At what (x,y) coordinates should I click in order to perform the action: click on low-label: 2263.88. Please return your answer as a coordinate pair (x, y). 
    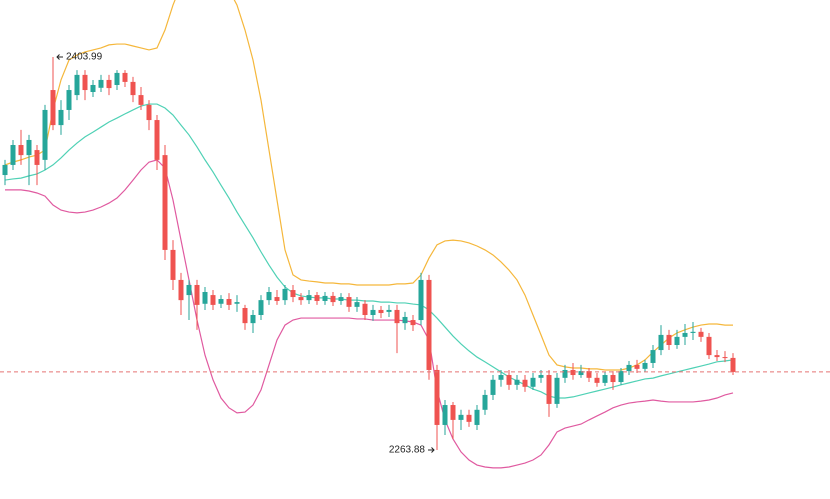
    Looking at the image, I should click on (407, 450).